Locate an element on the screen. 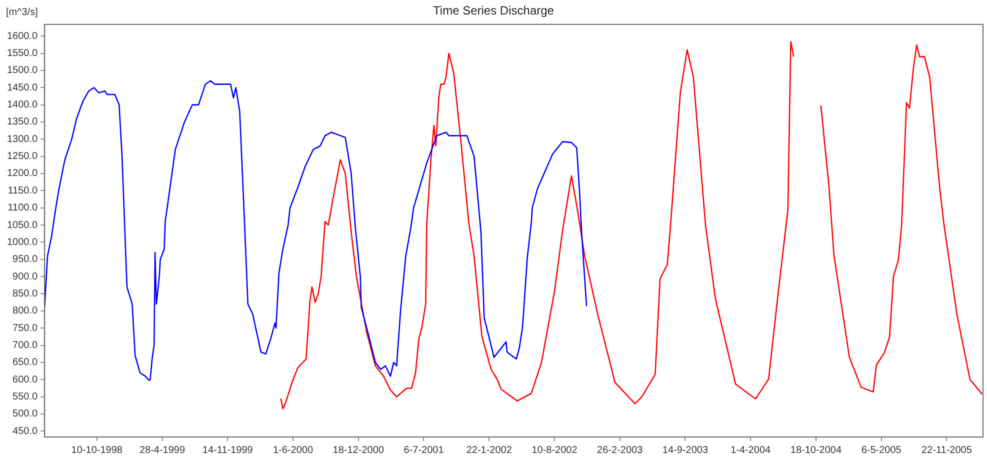  y-tick-label: 1050.0 is located at coordinates (22, 225).